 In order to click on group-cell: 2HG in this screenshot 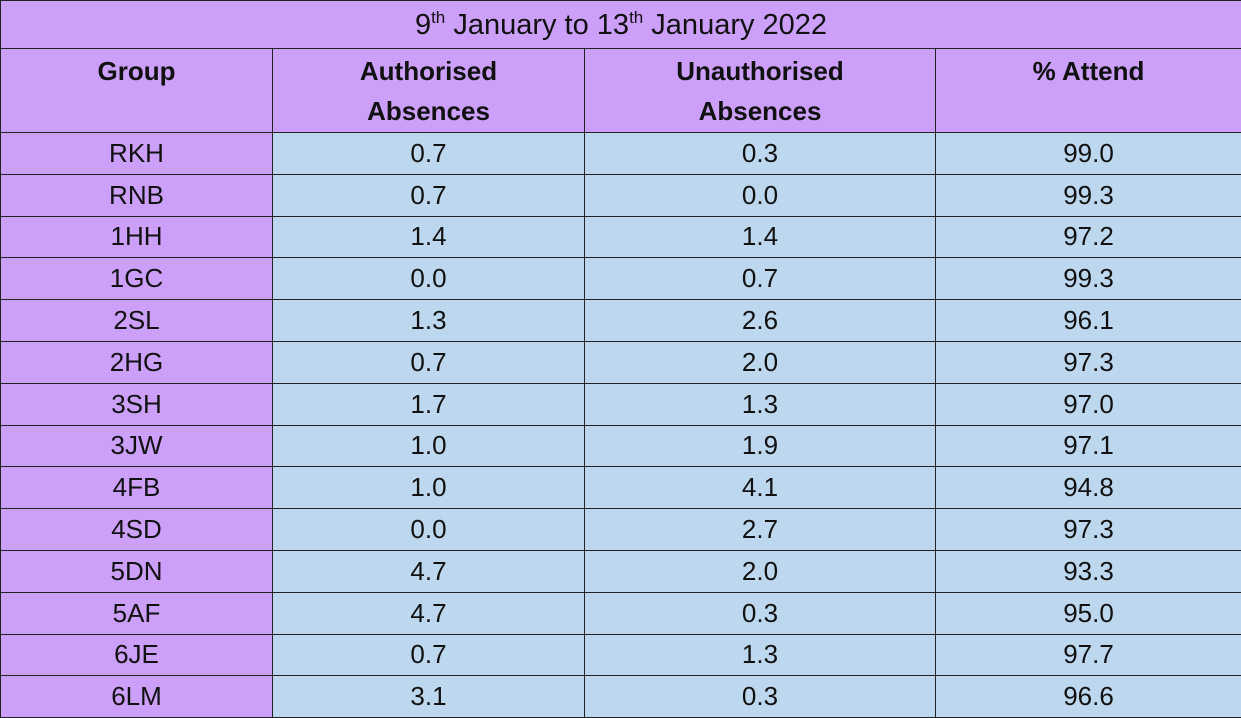, I will do `click(137, 362)`.